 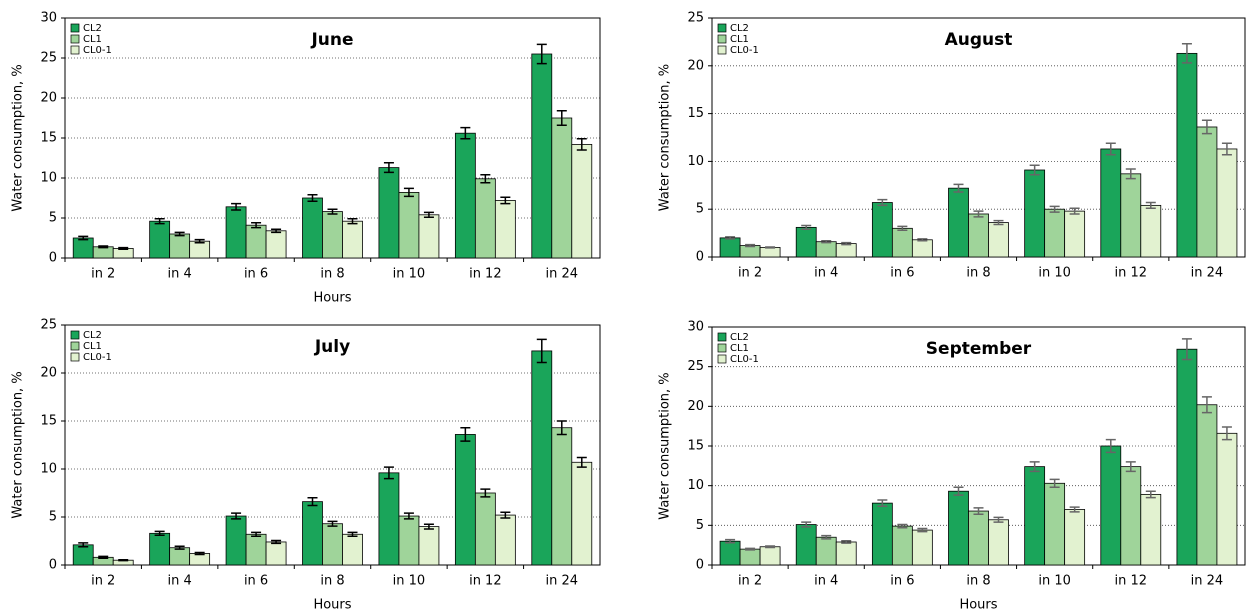 What do you see at coordinates (48, 373) in the screenshot?
I see `y-tick-label: 20` at bounding box center [48, 373].